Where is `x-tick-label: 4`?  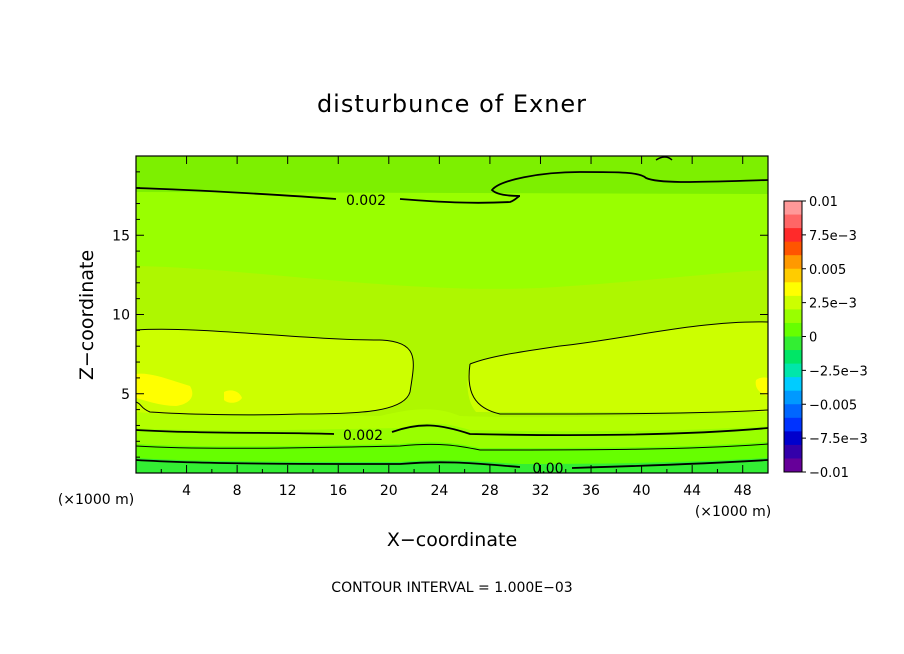
x-tick-label: 4 is located at coordinates (186, 491).